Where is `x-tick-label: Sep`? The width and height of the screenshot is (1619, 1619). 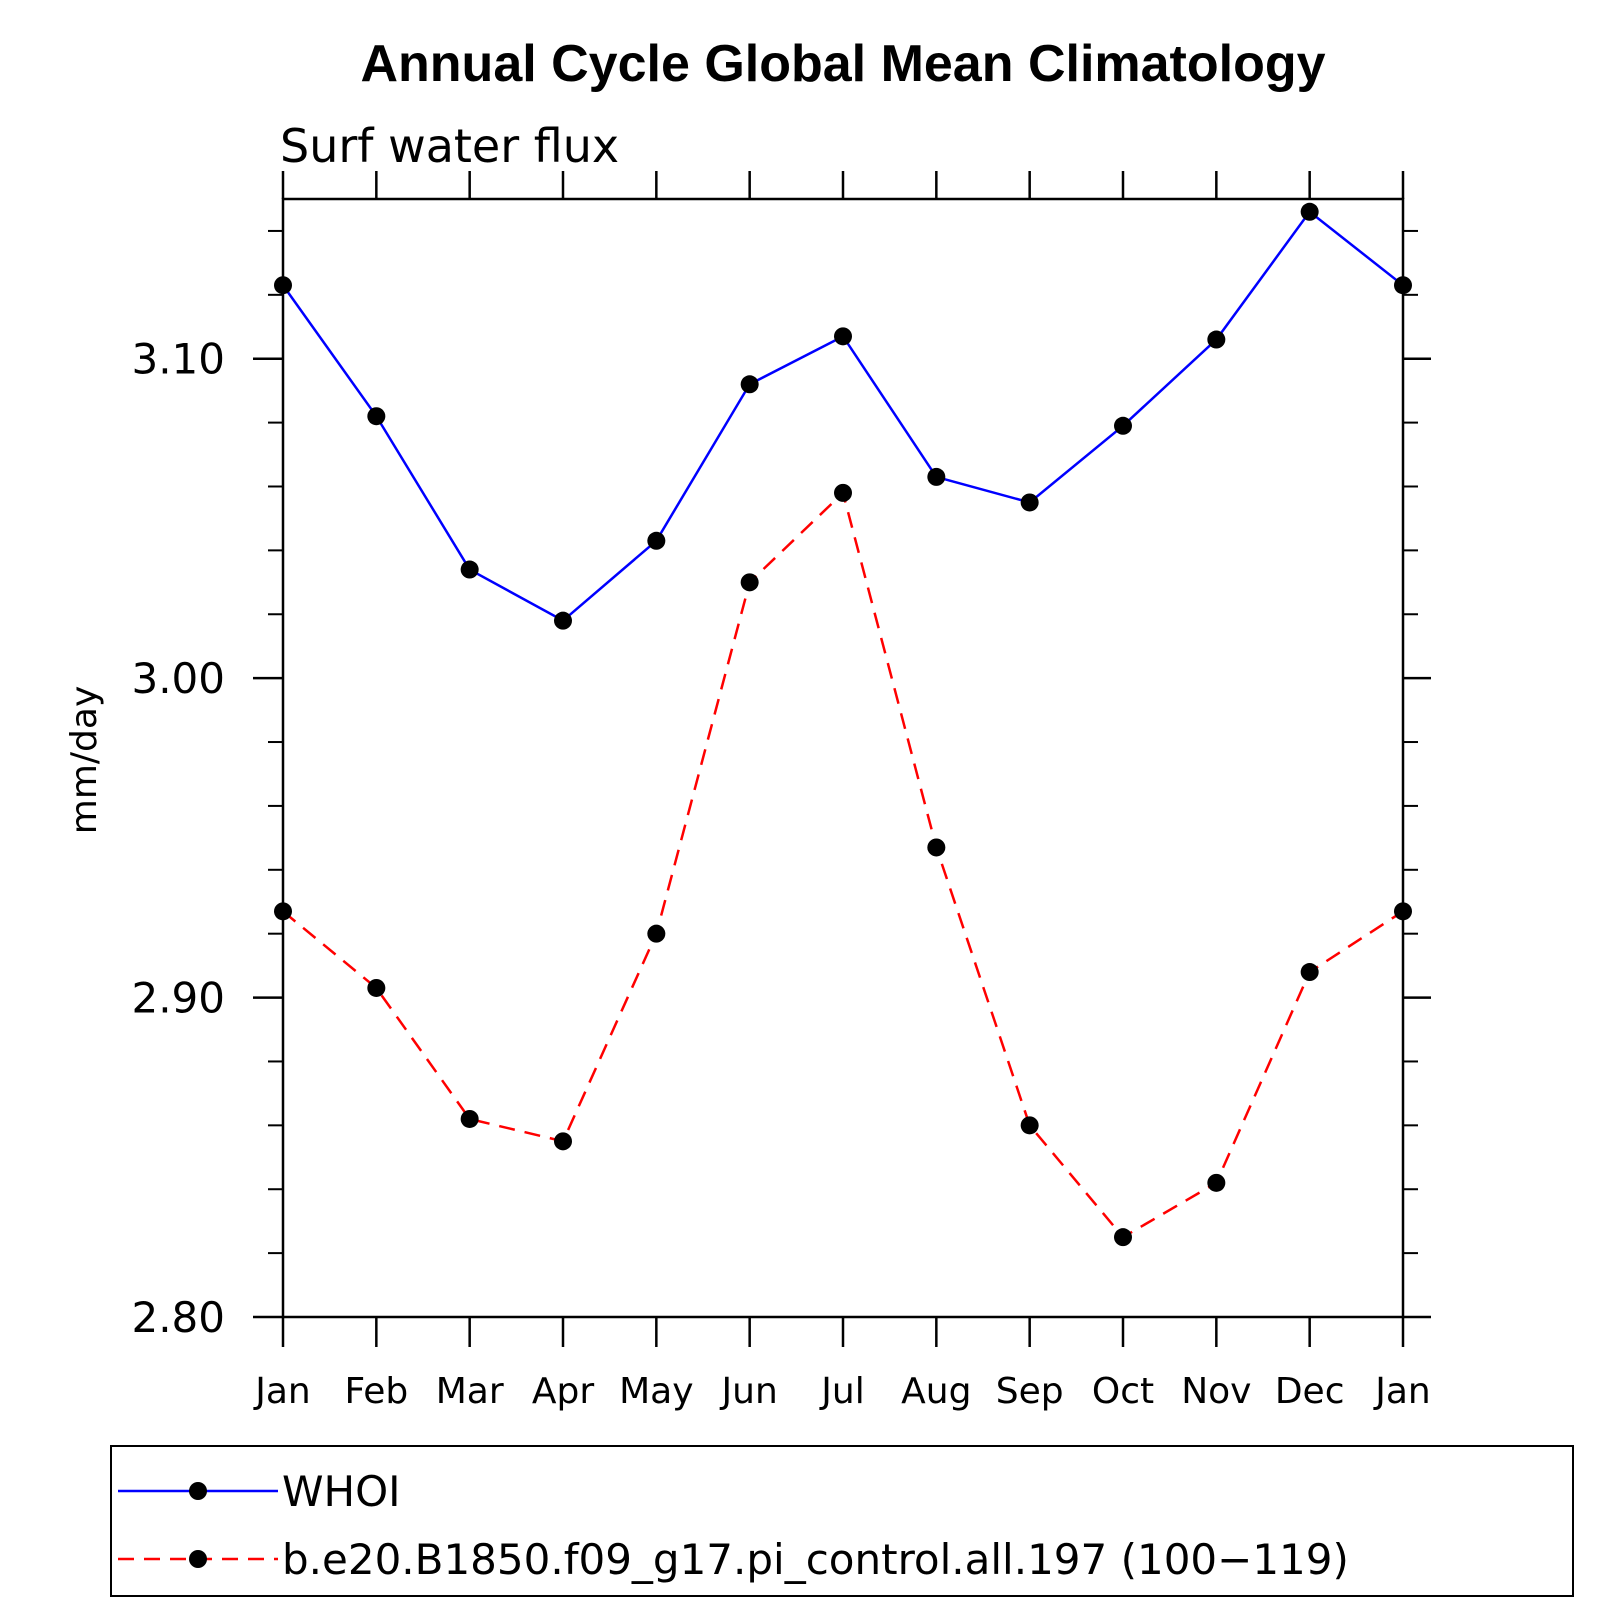 x-tick-label: Sep is located at coordinates (1030, 1391).